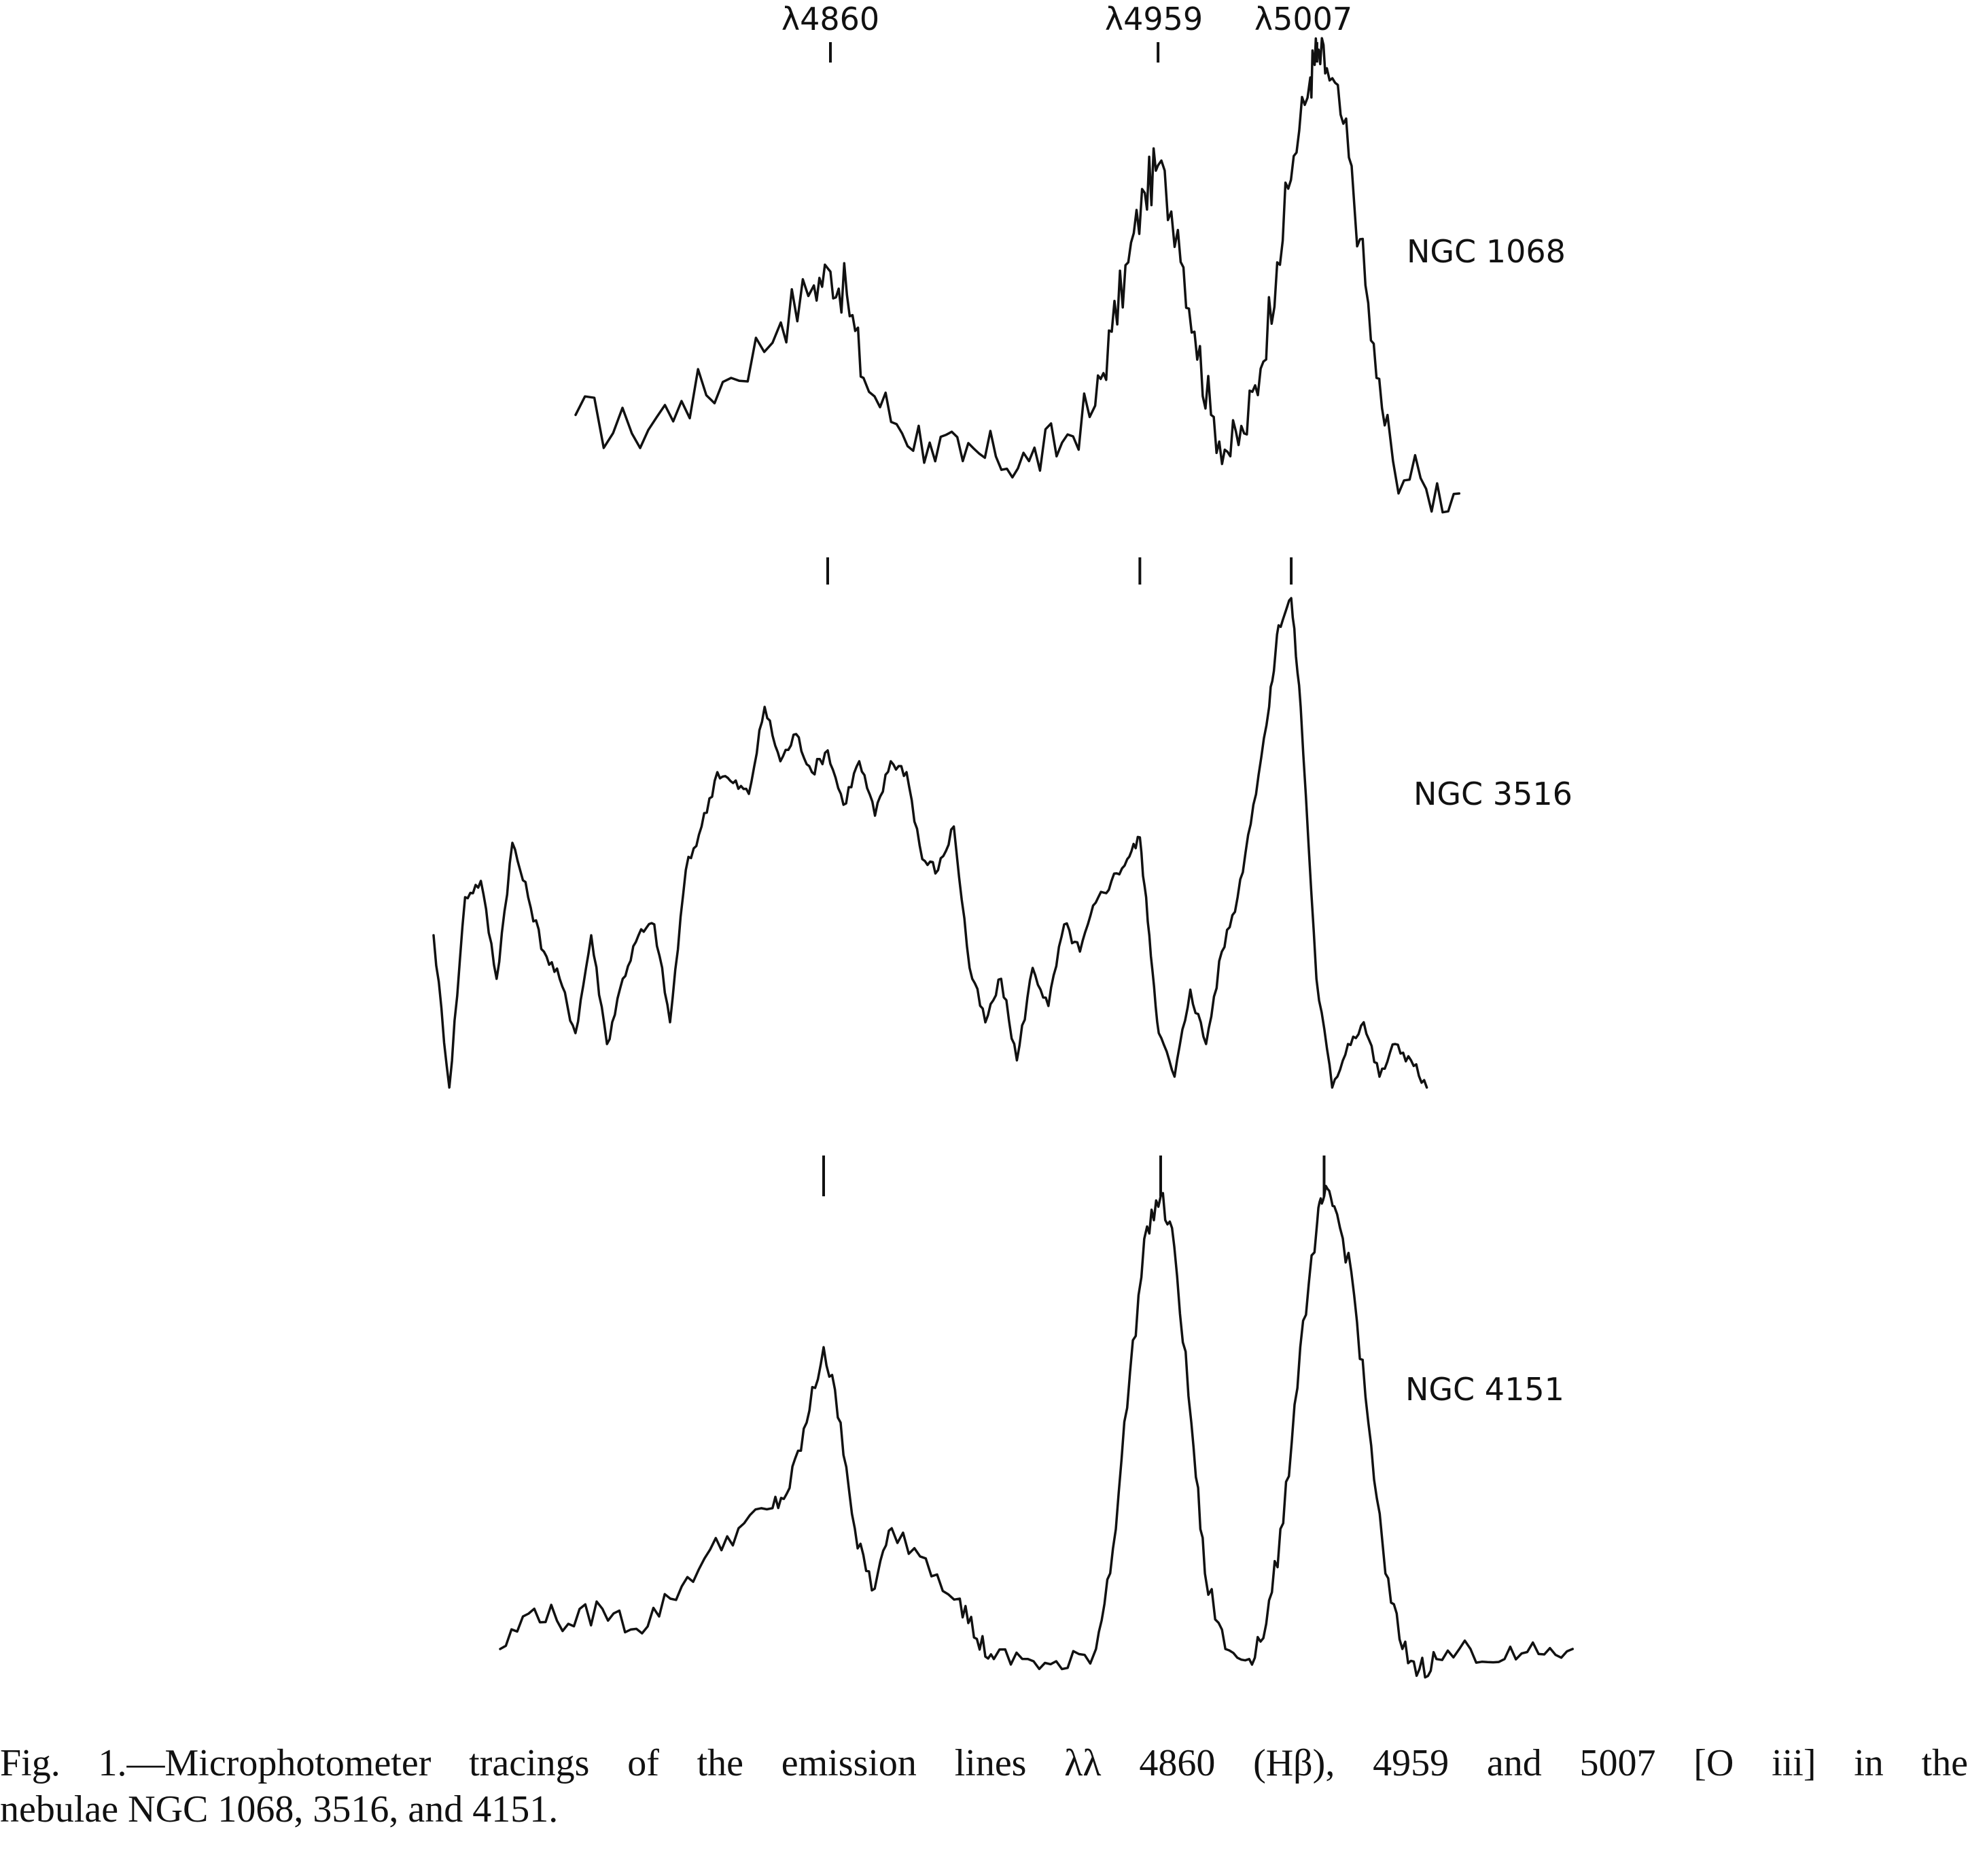  Describe the element at coordinates (1487, 252) in the screenshot. I see `series-label-ngc1068: NGC 1068` at that location.